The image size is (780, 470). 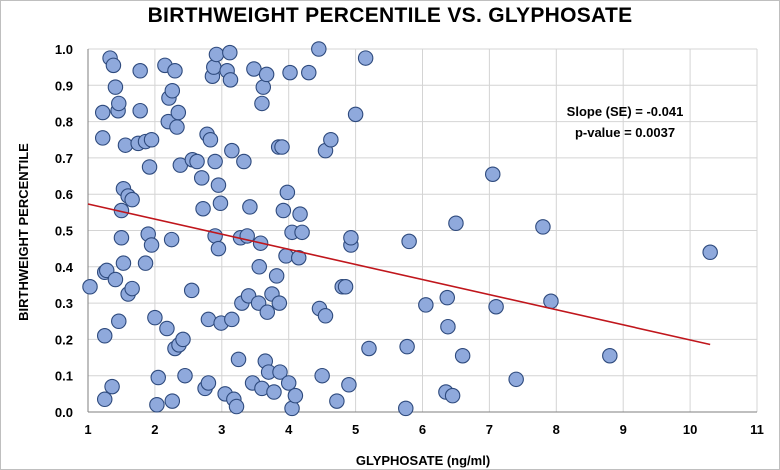 What do you see at coordinates (64, 158) in the screenshot?
I see `y-tick-label: 0.7` at bounding box center [64, 158].